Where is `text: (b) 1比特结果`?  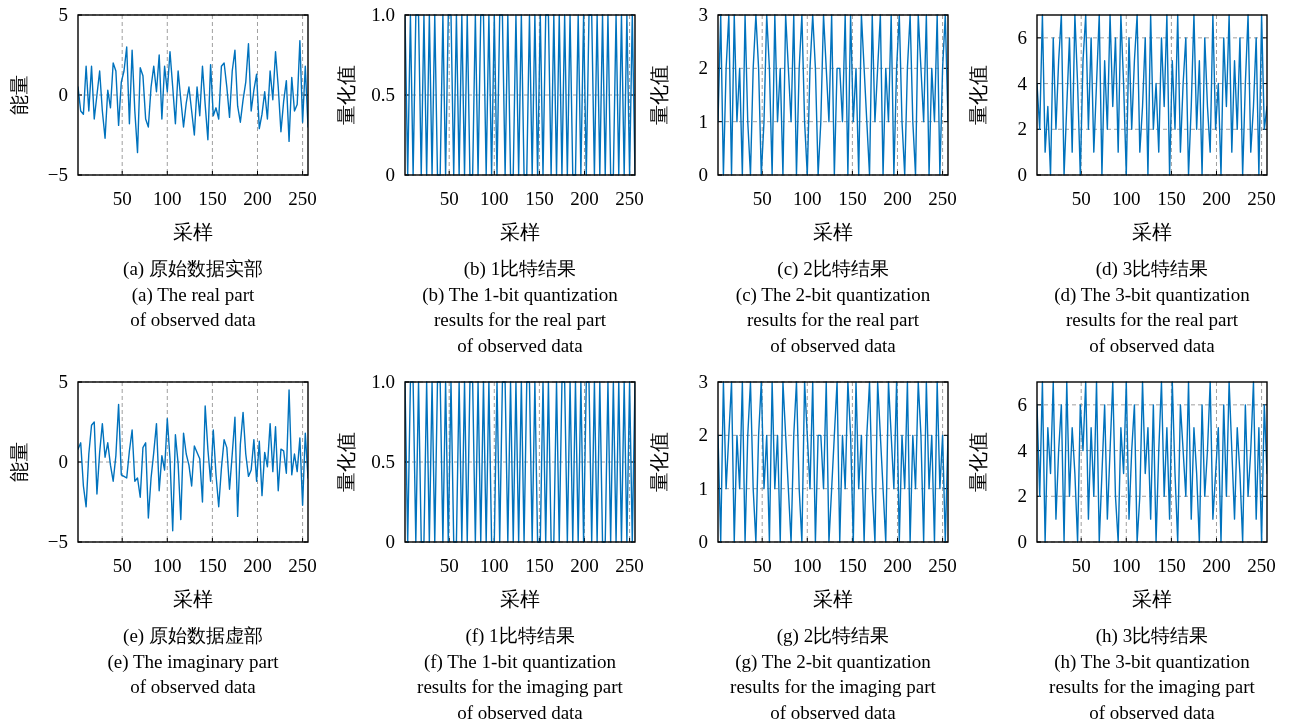
text: (b) 1比特结果 is located at coordinates (520, 269).